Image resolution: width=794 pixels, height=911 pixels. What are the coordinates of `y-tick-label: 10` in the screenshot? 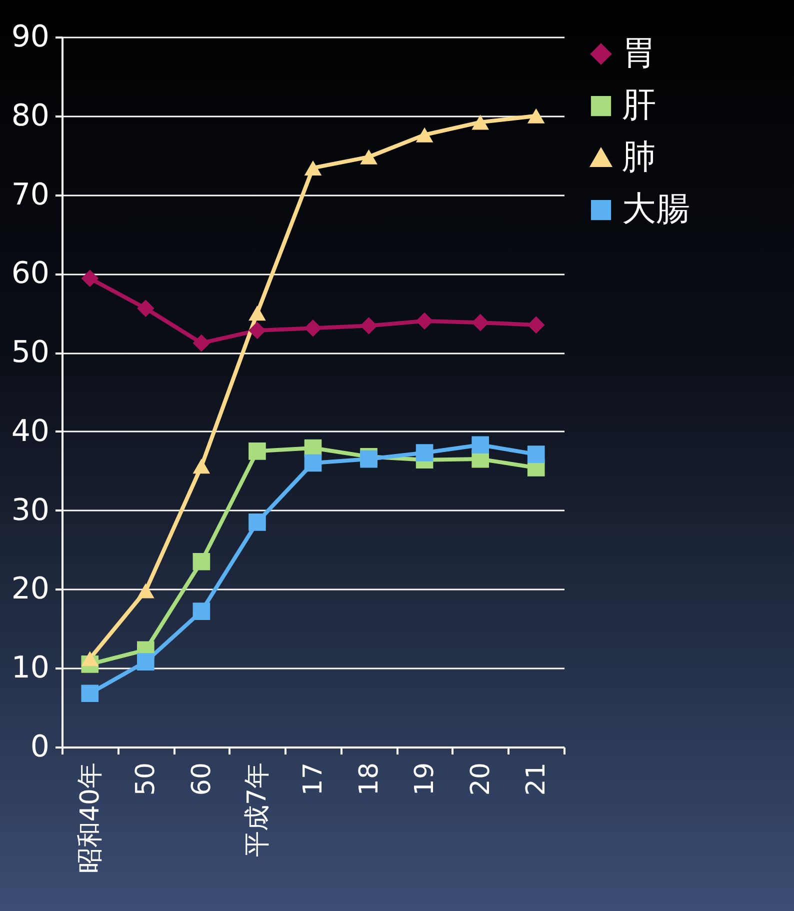 It's located at (30, 668).